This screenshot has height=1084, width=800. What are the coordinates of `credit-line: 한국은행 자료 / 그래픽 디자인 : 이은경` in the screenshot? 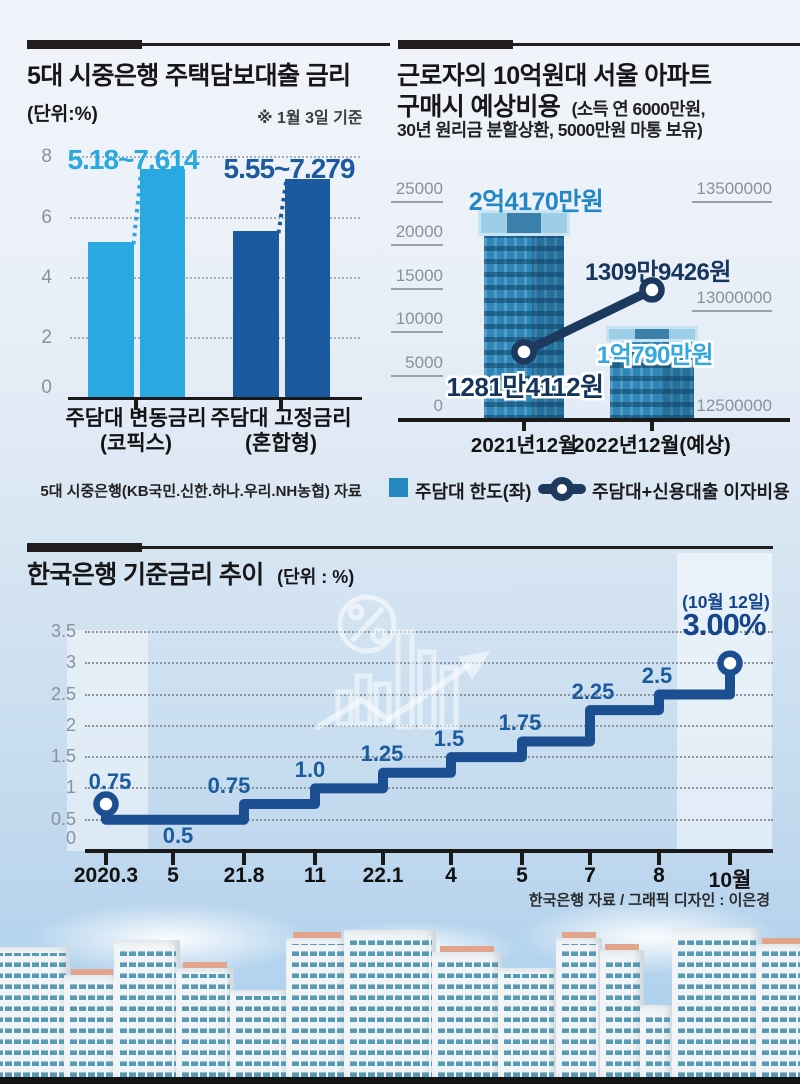 It's located at (649, 900).